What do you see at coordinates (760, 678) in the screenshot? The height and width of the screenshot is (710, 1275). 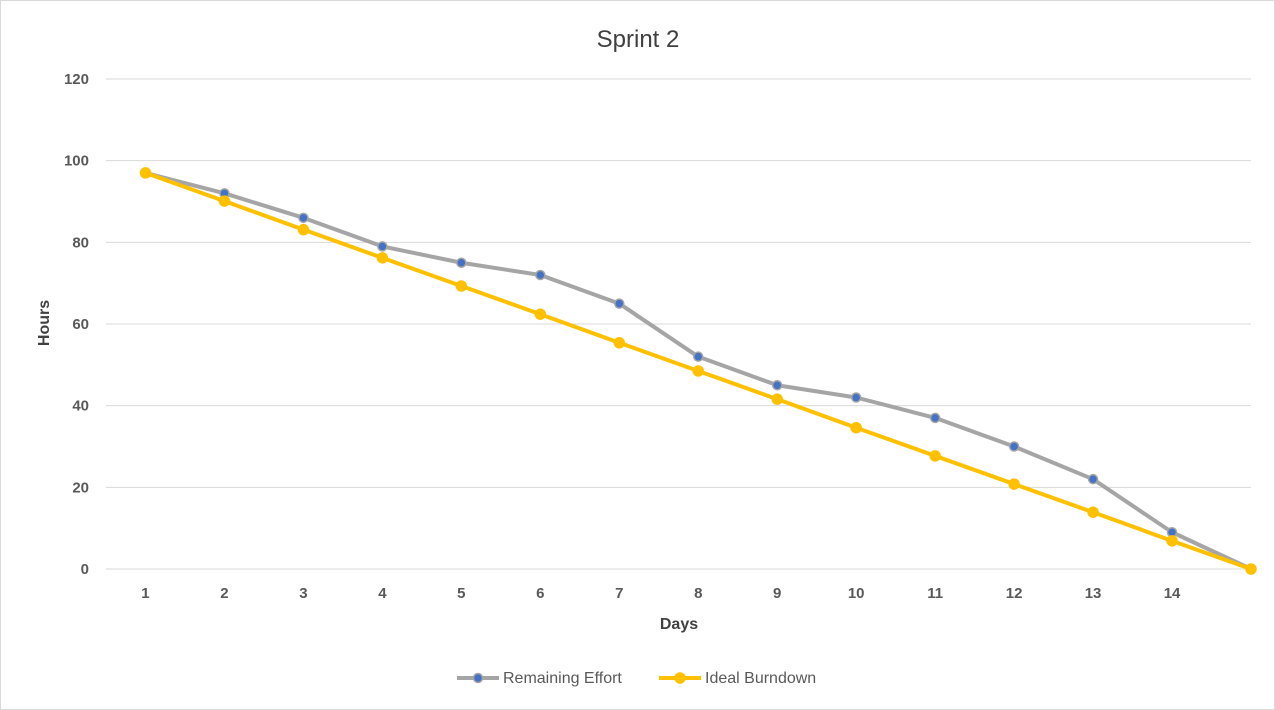 I see `legend-label: Ideal Burndown` at bounding box center [760, 678].